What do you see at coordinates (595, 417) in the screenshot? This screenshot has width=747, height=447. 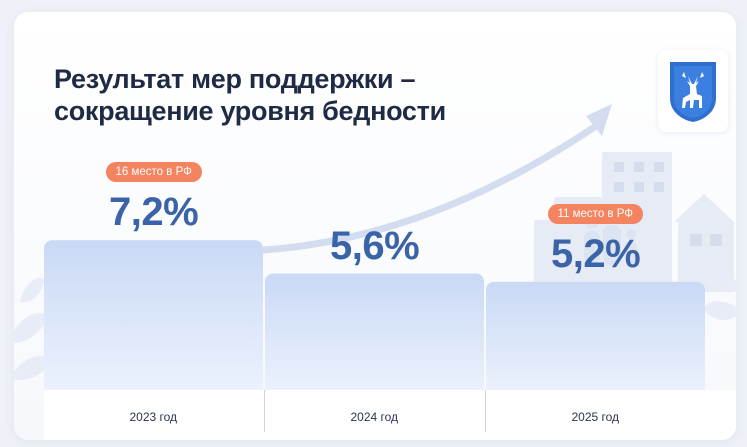 I see `category-label-2025-год: 2025 год` at bounding box center [595, 417].